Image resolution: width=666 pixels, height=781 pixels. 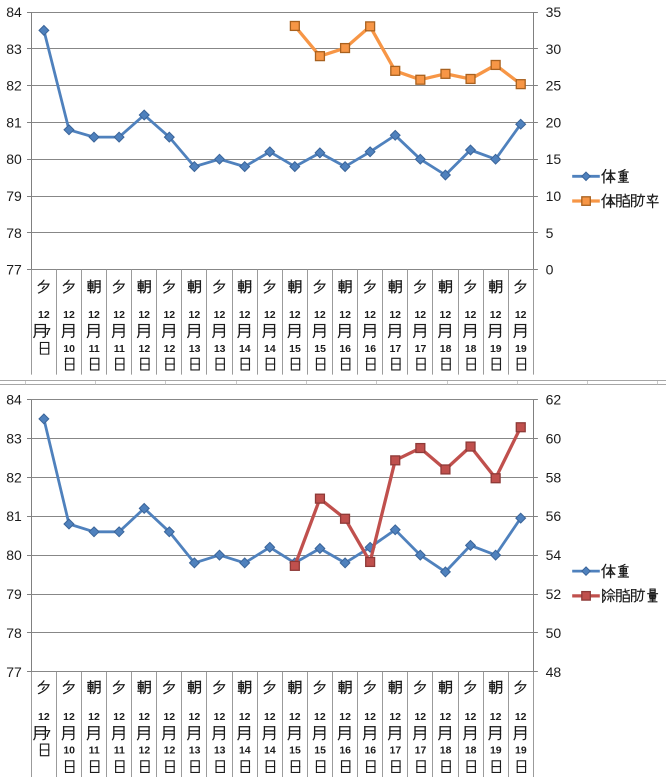 I want to click on svg-text: 56, so click(x=554, y=516).